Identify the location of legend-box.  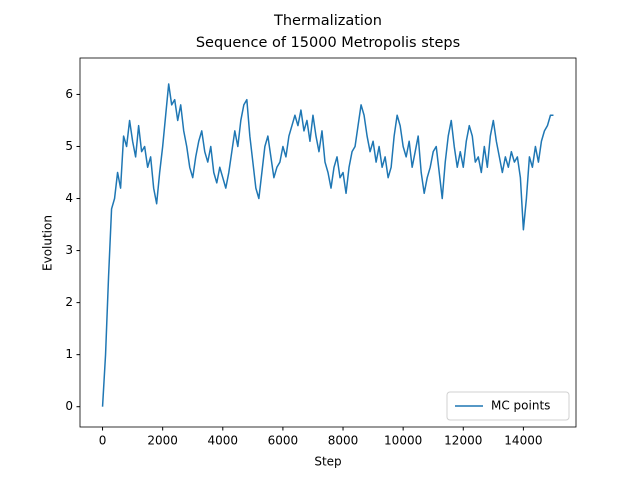
(508, 406).